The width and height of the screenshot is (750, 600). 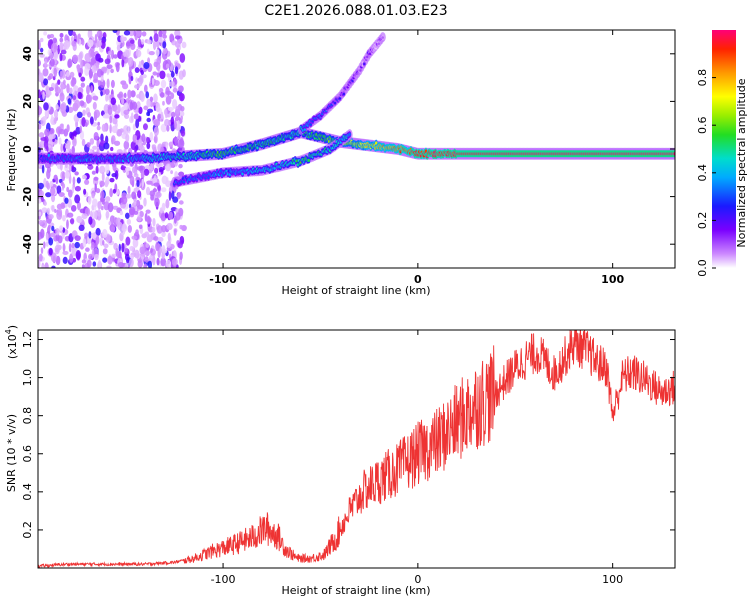 I want to click on y-tick-label: 1.2, so click(x=27, y=340).